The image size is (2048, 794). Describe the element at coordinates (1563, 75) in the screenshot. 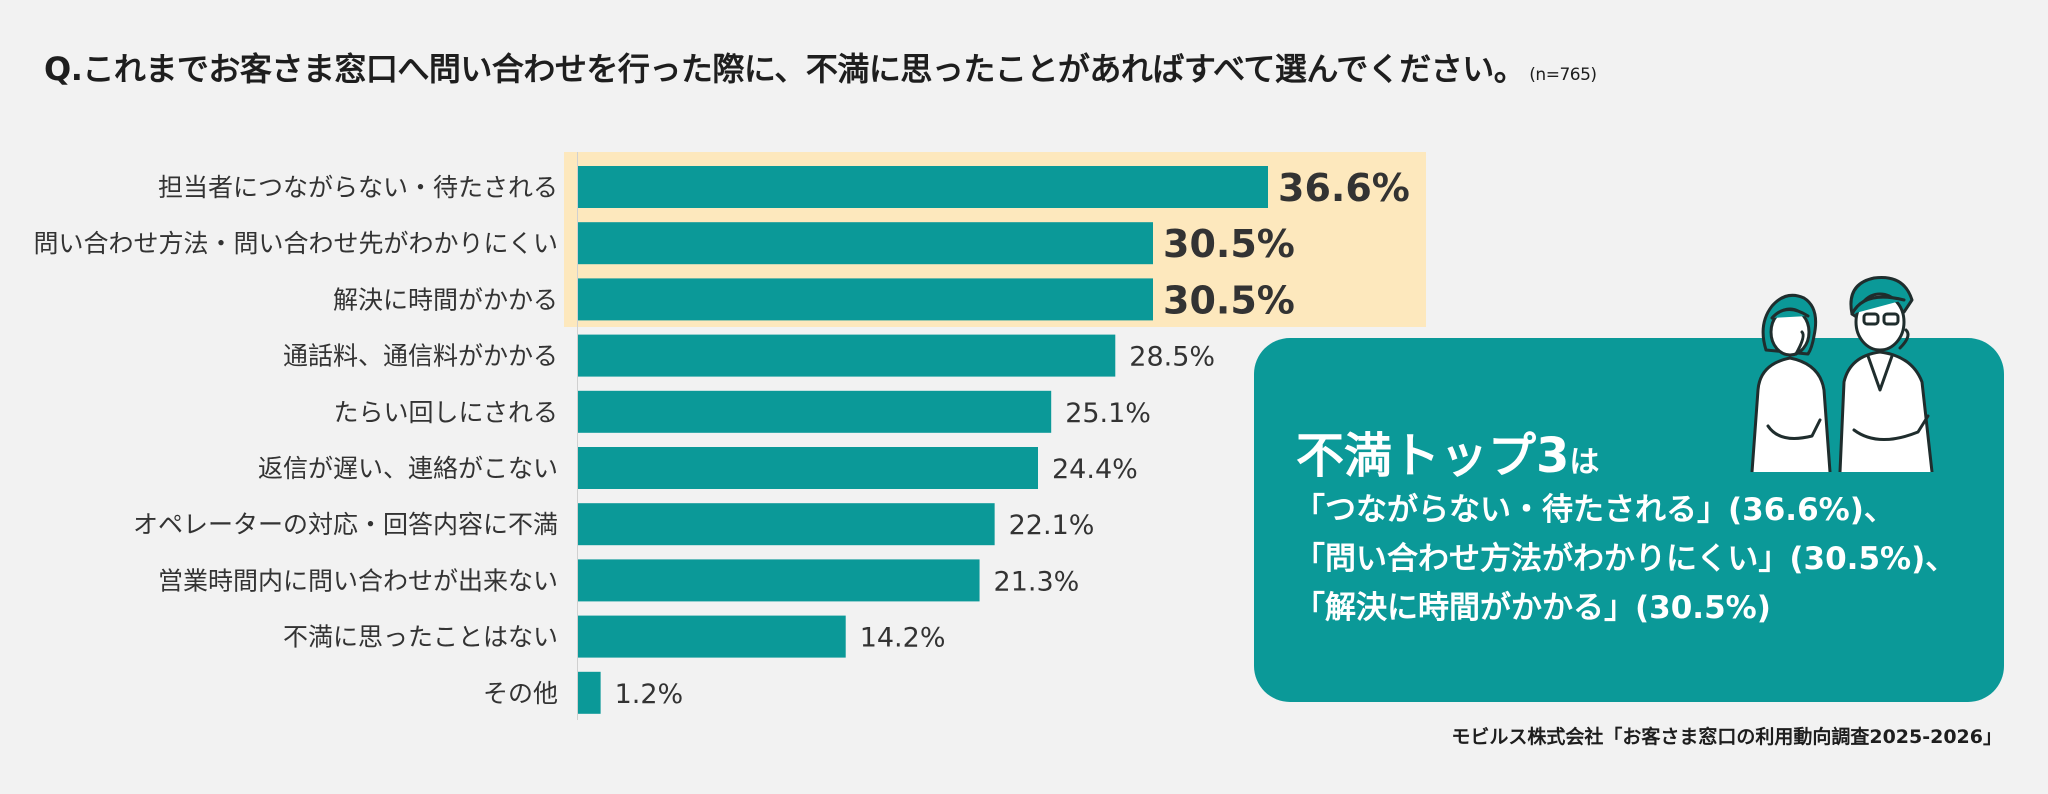

I see `sample-size: (n=765)` at that location.